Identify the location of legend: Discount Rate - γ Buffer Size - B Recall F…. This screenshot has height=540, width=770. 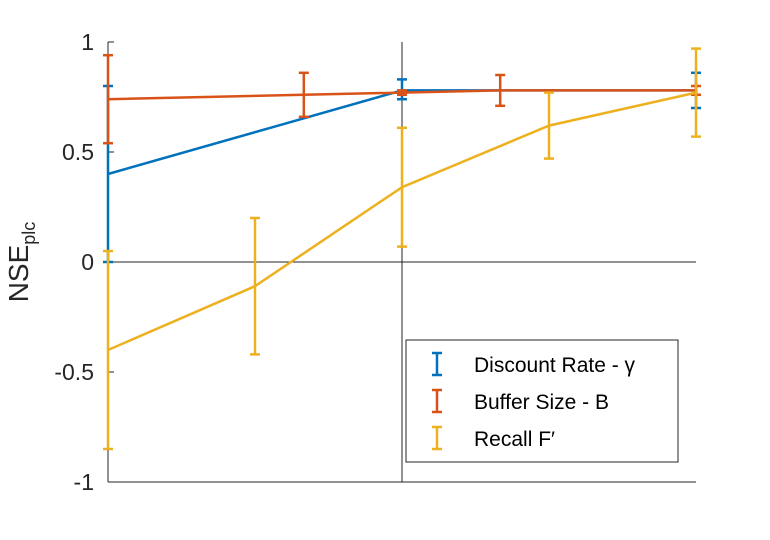
(542, 401).